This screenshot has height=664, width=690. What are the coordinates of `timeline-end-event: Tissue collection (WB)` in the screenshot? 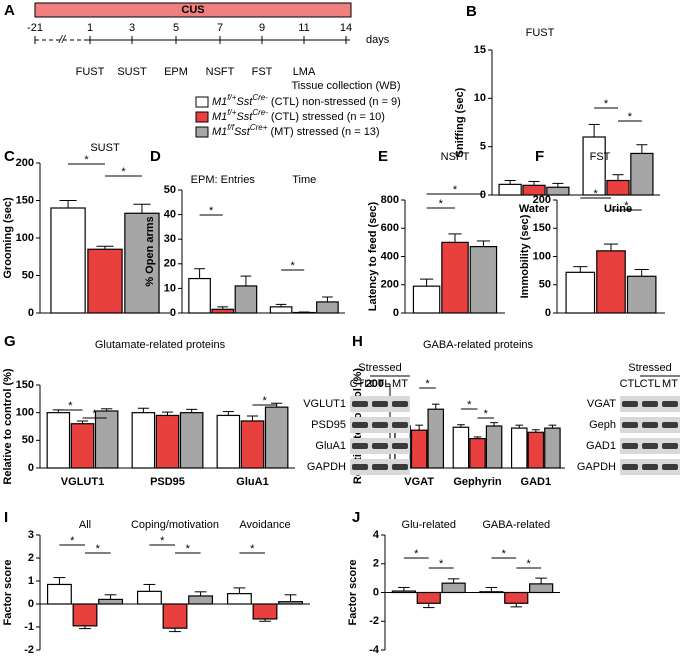 It's located at (345, 86).